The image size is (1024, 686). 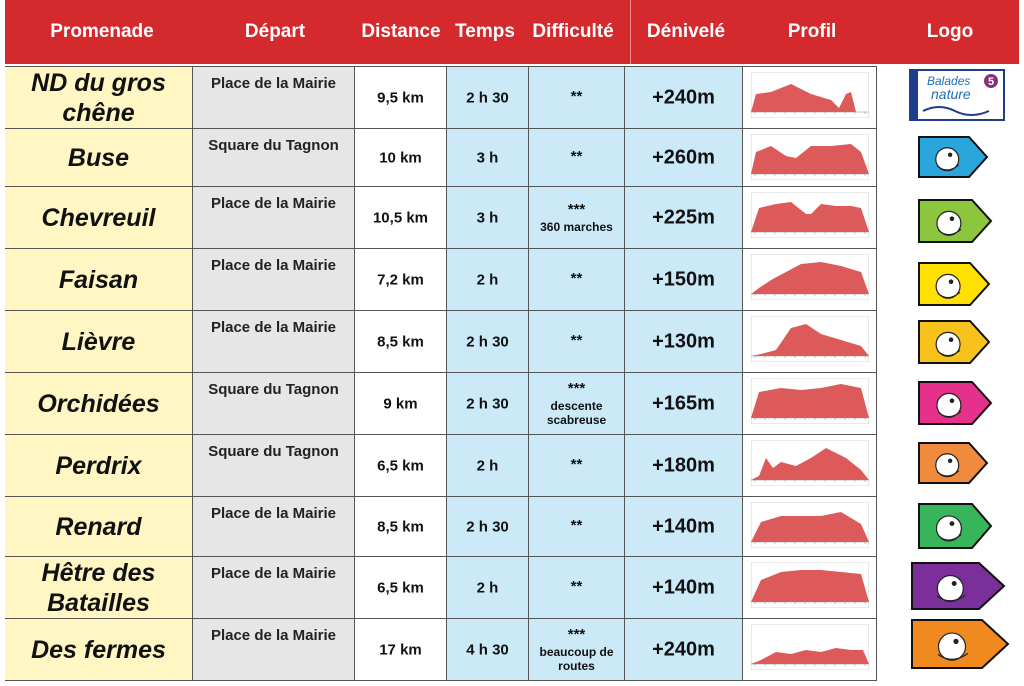 I want to click on denivele-value: +260m, so click(x=683, y=157).